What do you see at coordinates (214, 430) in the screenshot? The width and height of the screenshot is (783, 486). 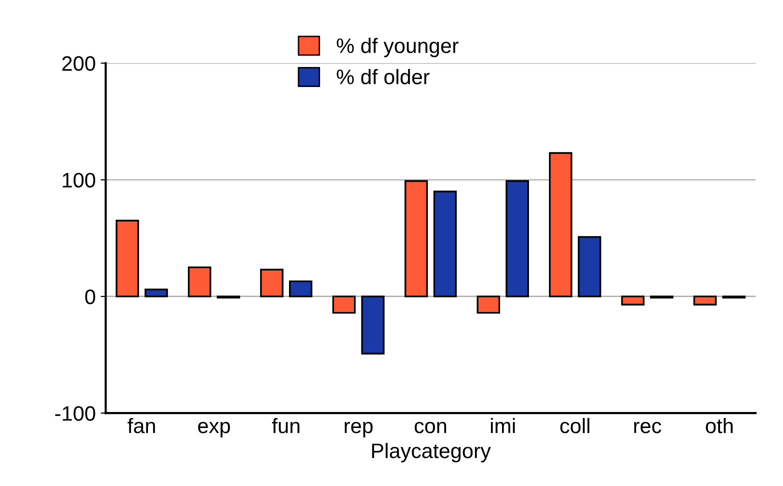 I see `x-tick-label: exp` at bounding box center [214, 430].